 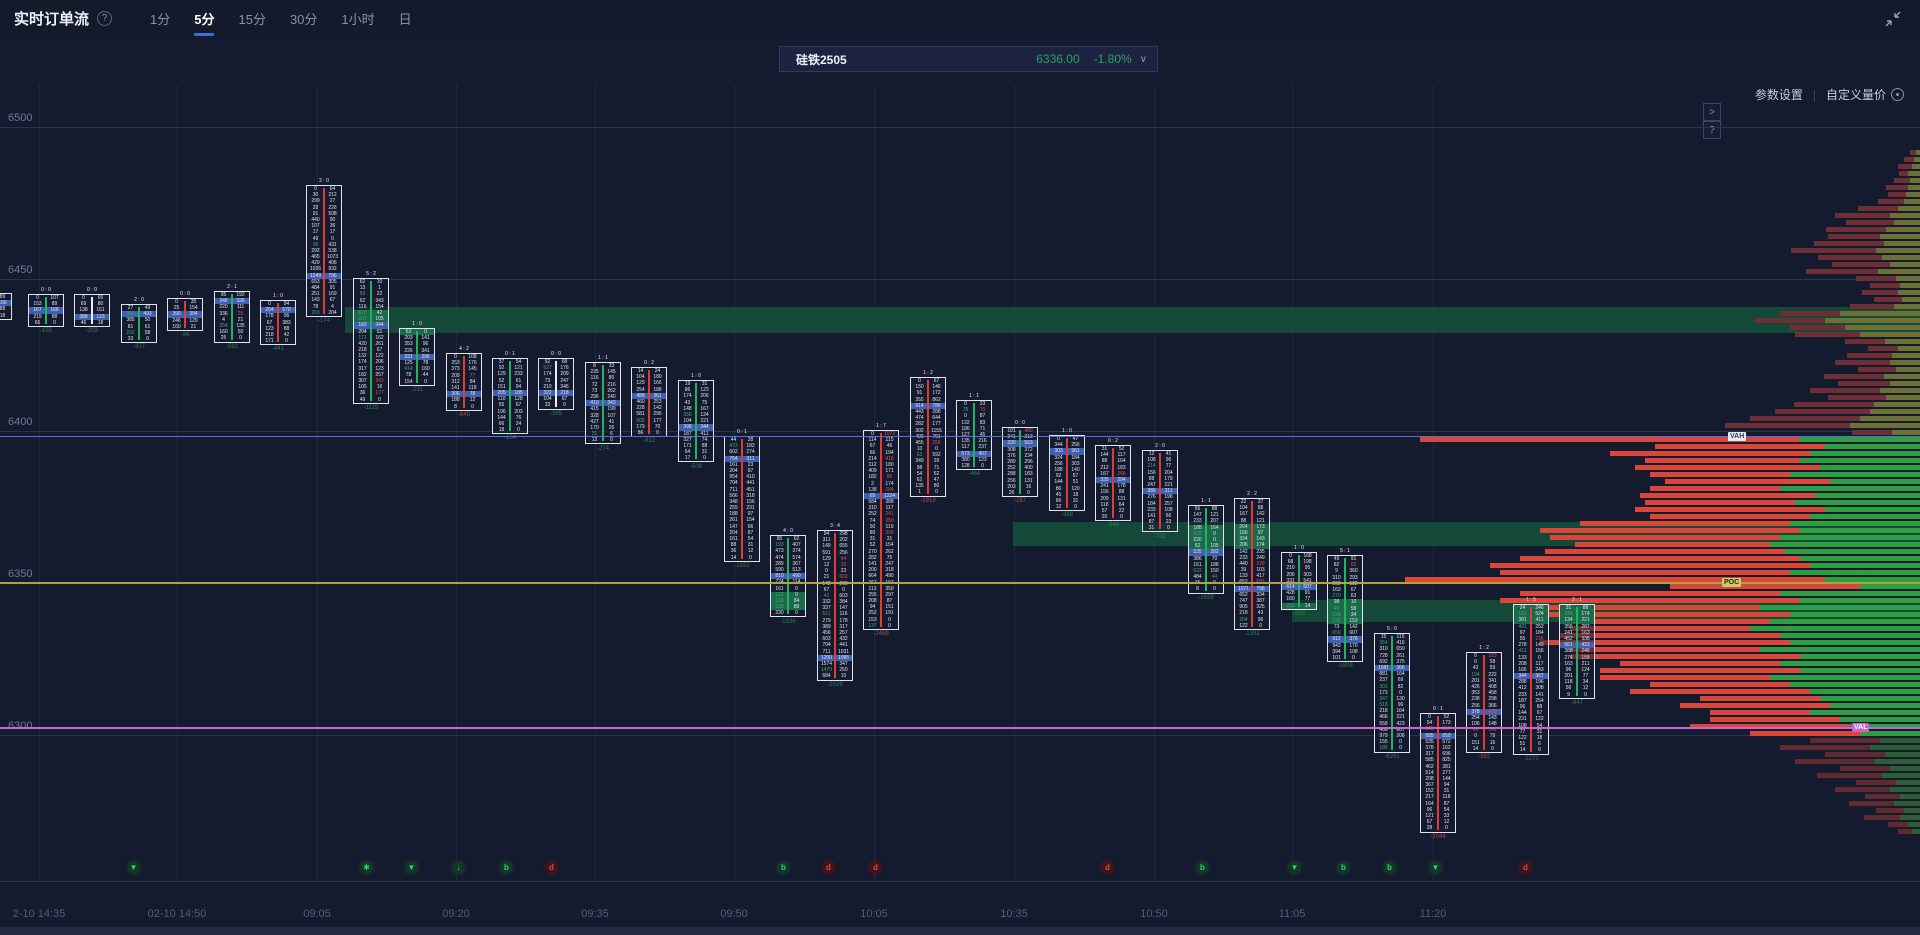 I want to click on tab-interval-3: 30分, so click(x=303, y=19).